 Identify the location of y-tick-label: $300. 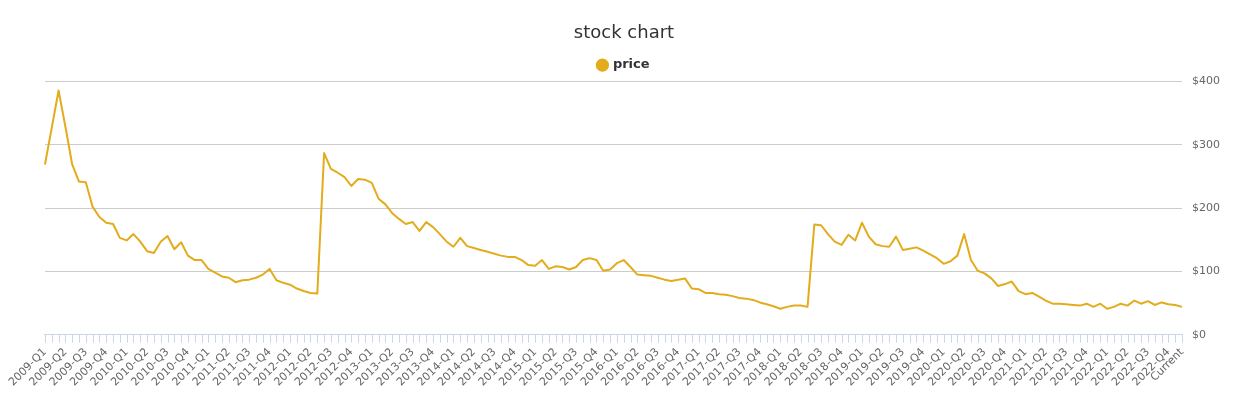
(1206, 144).